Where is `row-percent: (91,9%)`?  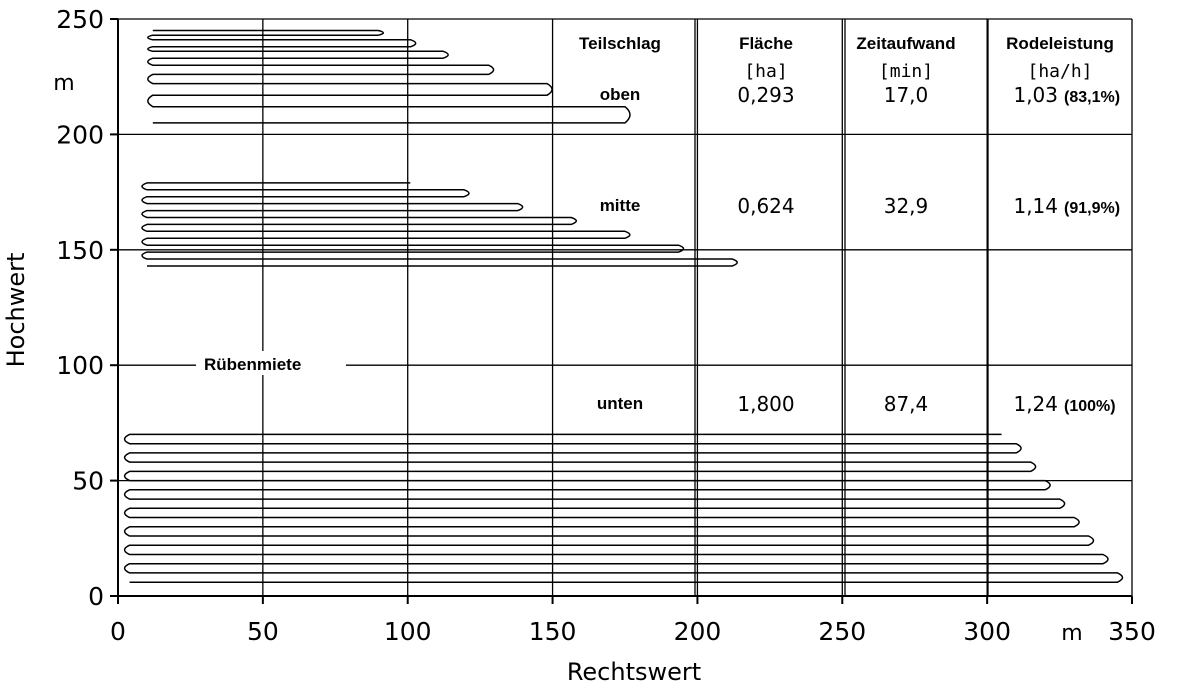
row-percent: (91,9%) is located at coordinates (1092, 208).